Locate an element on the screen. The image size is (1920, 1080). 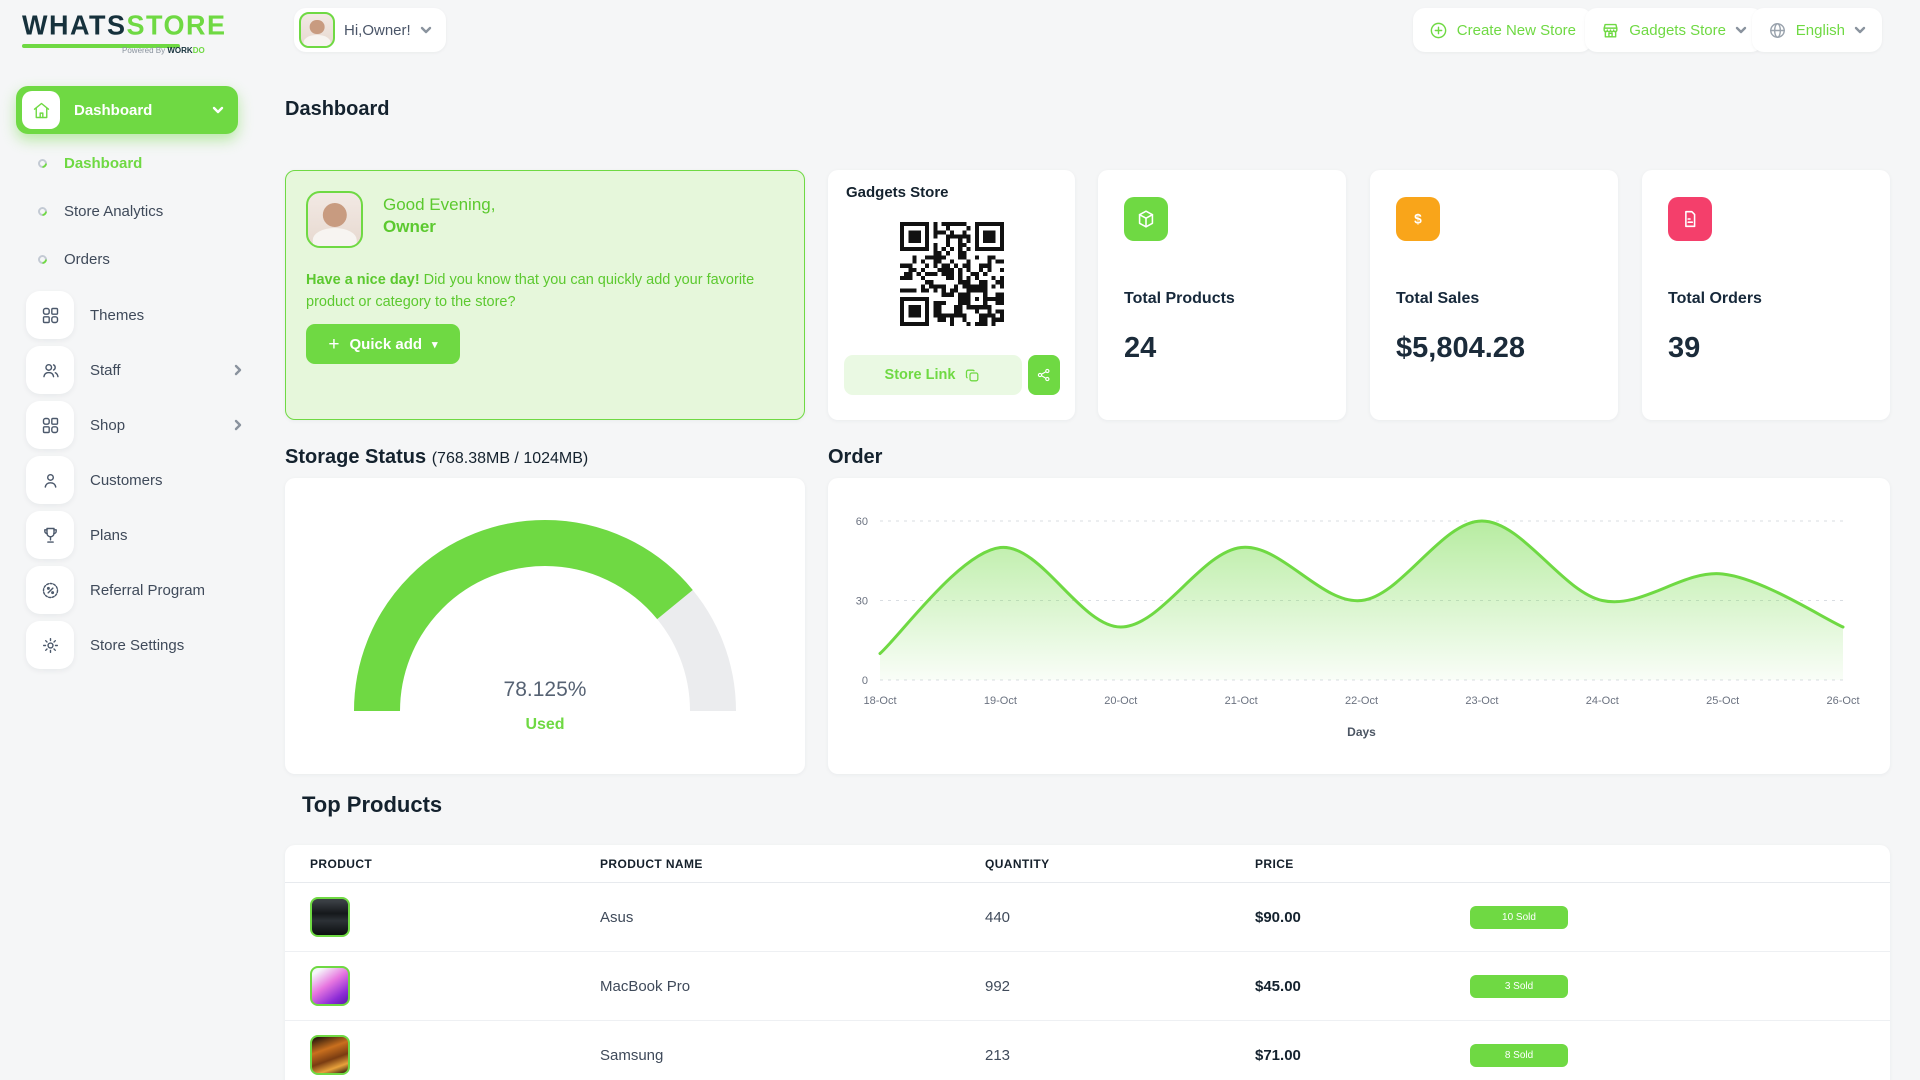
storage-percent-value: 78.125% is located at coordinates (545, 689).